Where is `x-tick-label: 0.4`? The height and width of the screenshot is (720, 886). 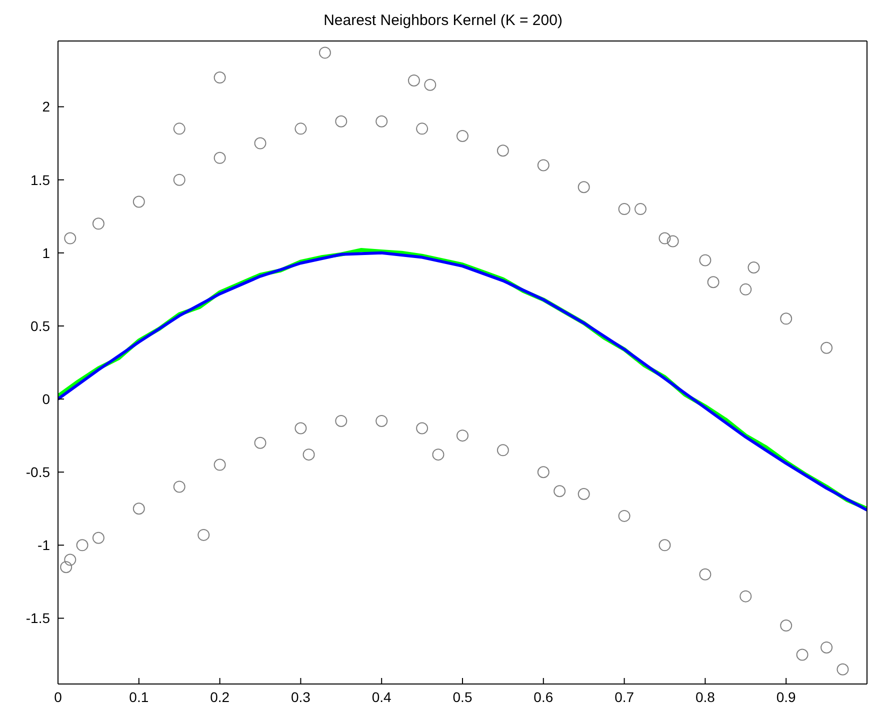
x-tick-label: 0.4 is located at coordinates (382, 696).